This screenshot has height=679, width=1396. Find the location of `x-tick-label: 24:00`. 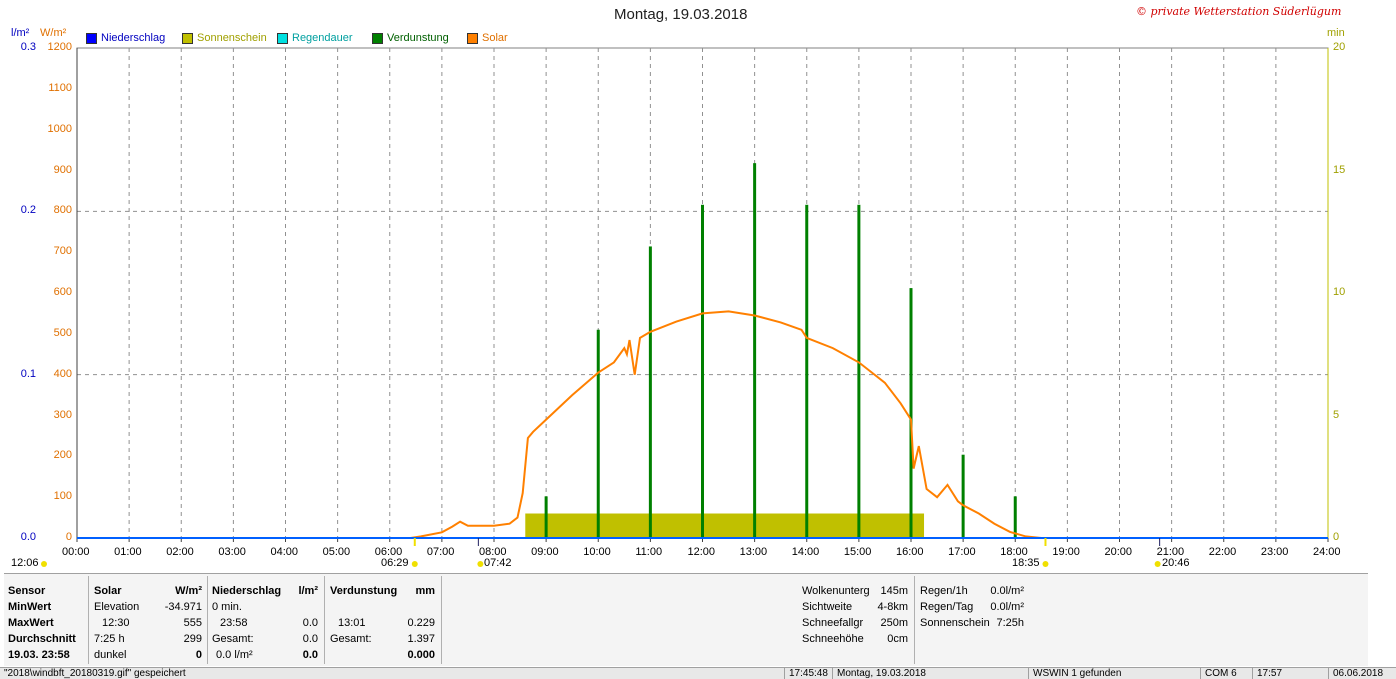

x-tick-label: 24:00 is located at coordinates (1327, 552).